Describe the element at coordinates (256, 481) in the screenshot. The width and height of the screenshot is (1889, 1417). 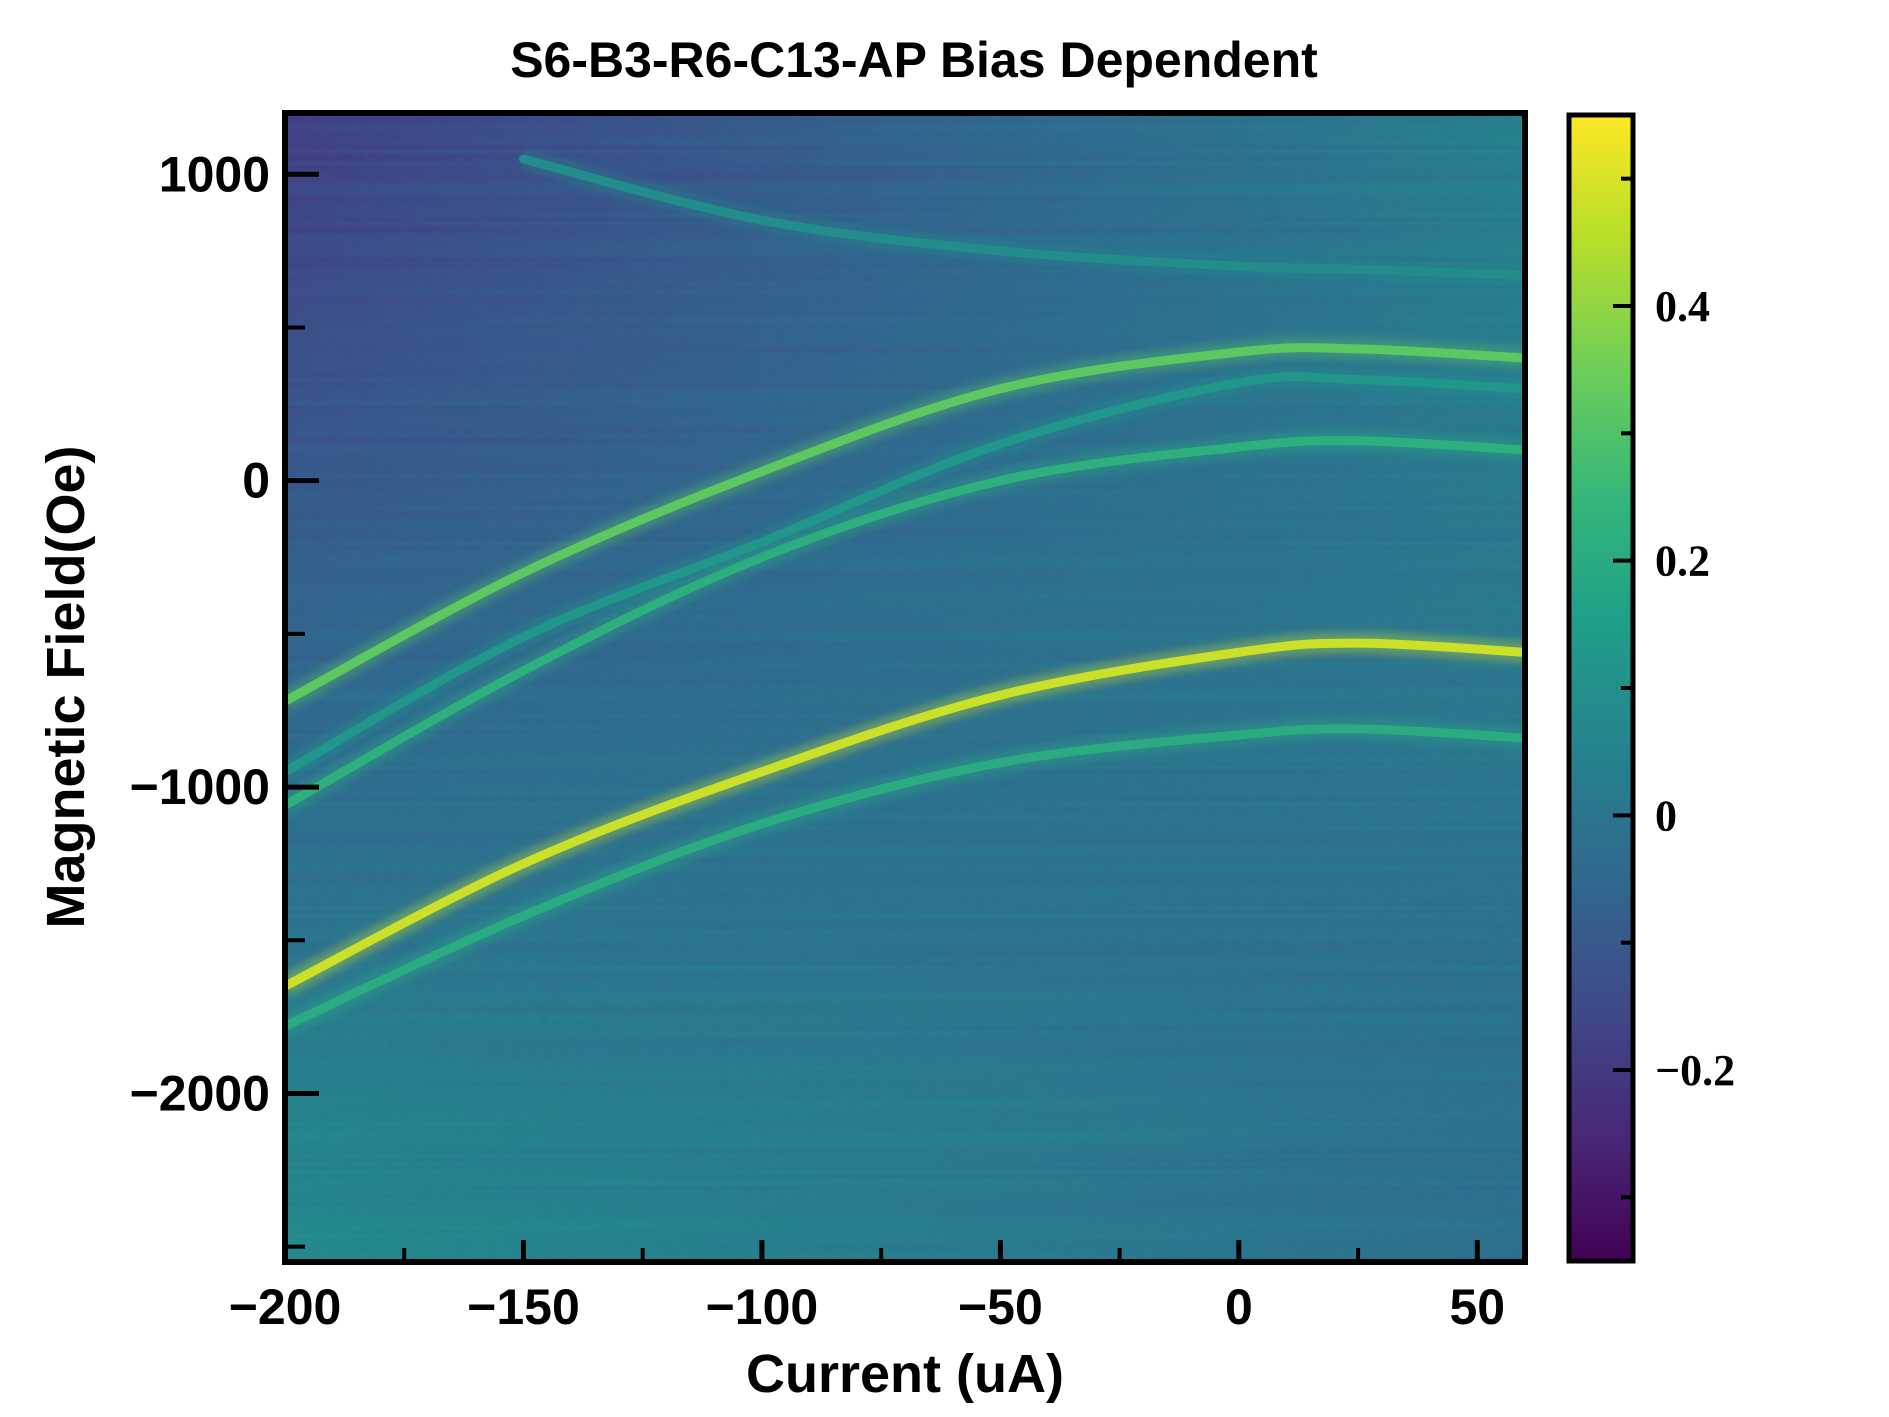
I see `y-tick-label: 0` at that location.